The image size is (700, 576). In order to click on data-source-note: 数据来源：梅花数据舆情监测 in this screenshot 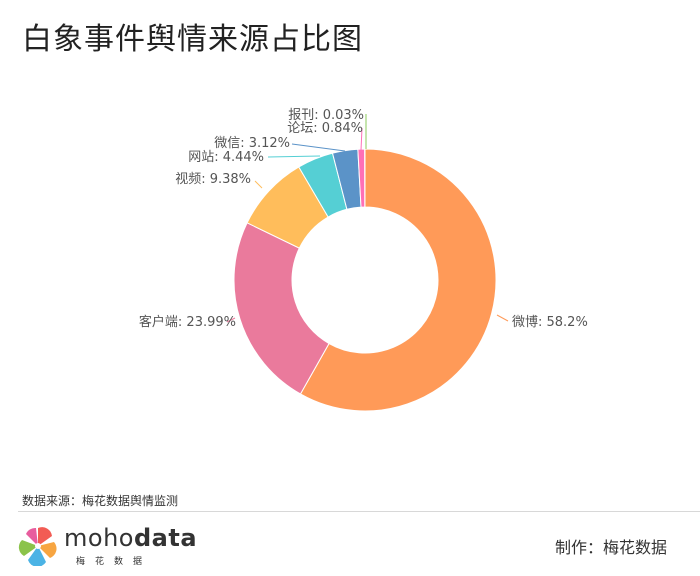, I will do `click(100, 501)`.